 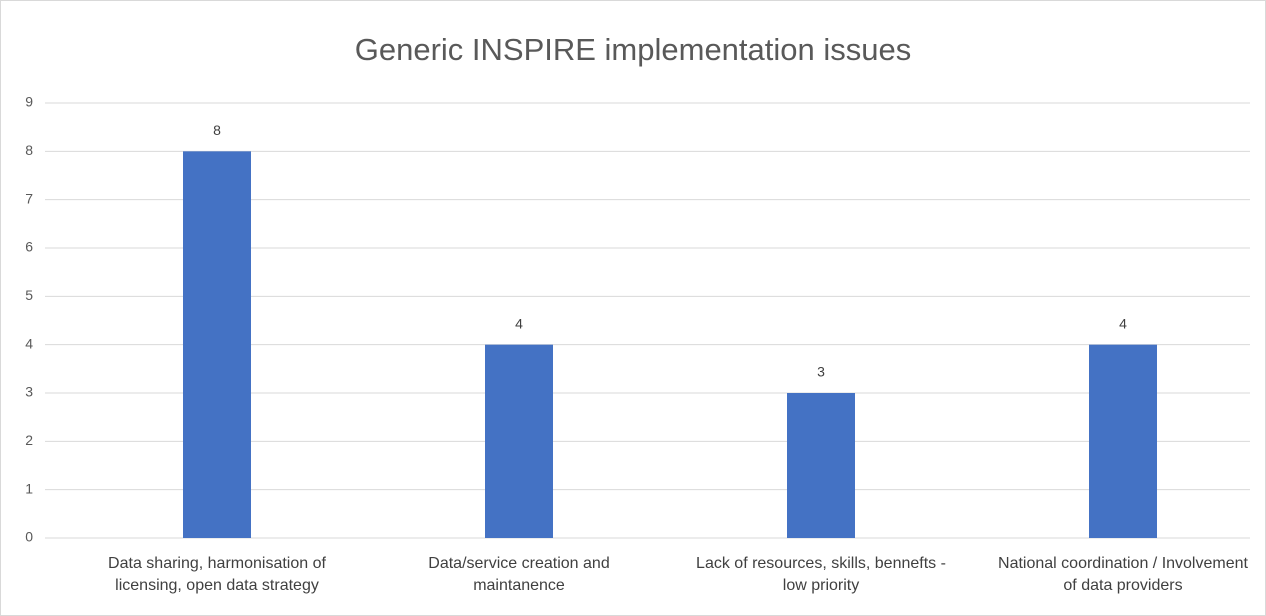 I want to click on y-tick-label: 1, so click(x=29, y=488).